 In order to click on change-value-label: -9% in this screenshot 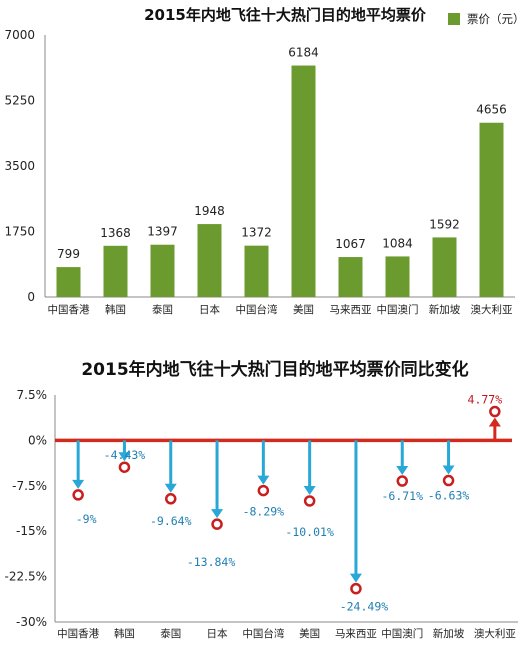, I will do `click(86, 519)`.